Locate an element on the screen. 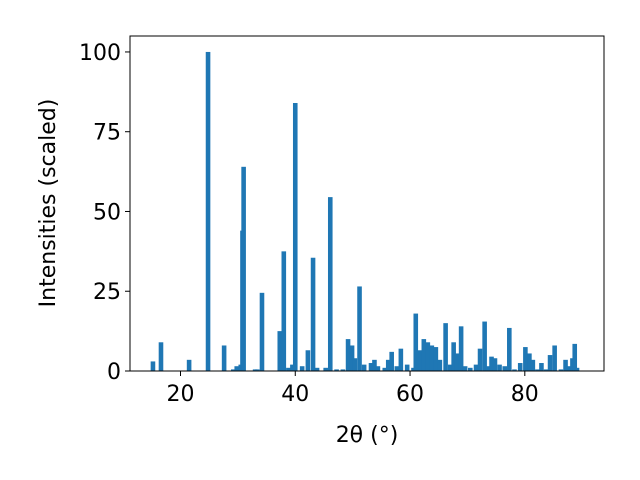 The image size is (640, 480). y-tick-label: 100 is located at coordinates (100, 53).